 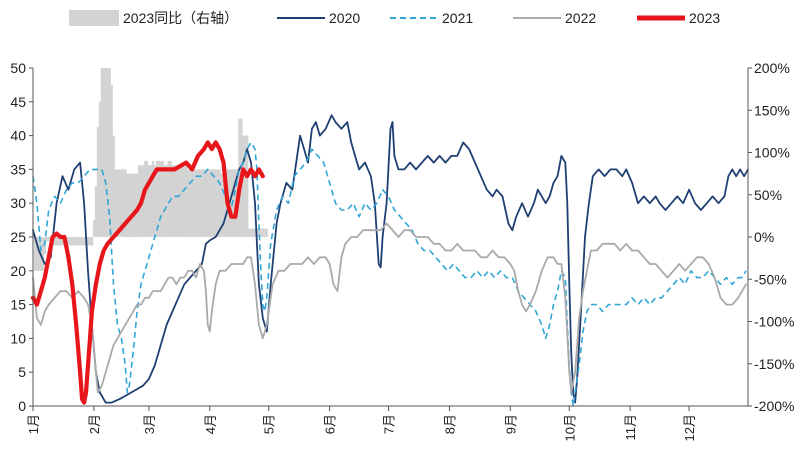 I want to click on y-right-tick-label: -200%, so click(x=774, y=406).